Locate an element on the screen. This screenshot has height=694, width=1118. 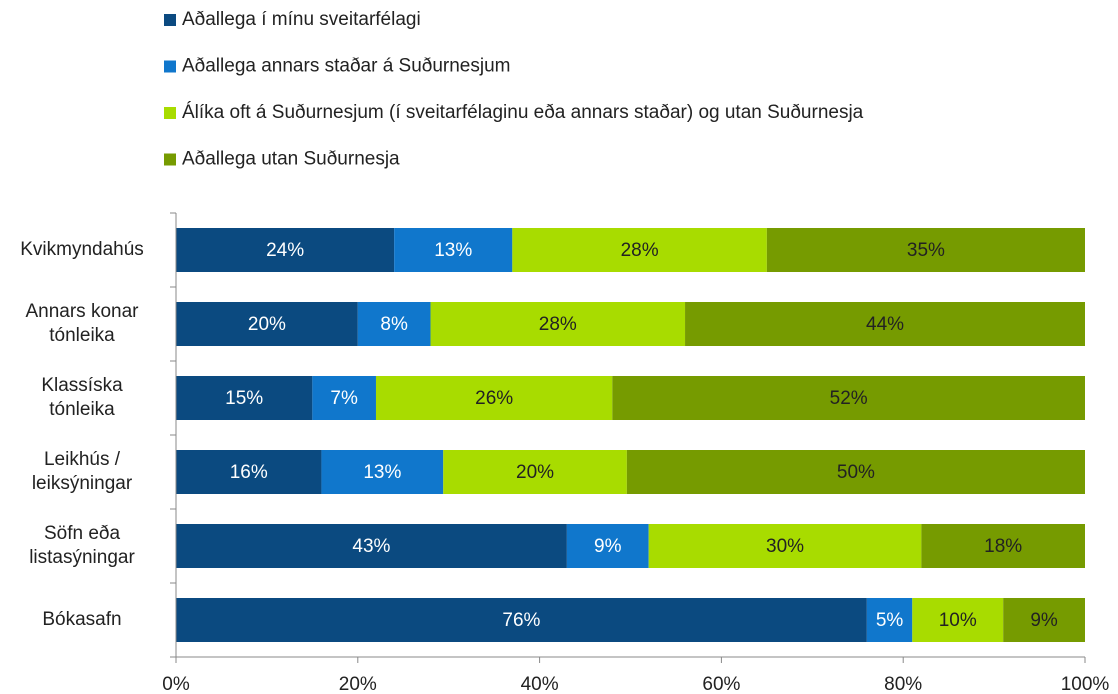
data-label: 10% is located at coordinates (958, 620).